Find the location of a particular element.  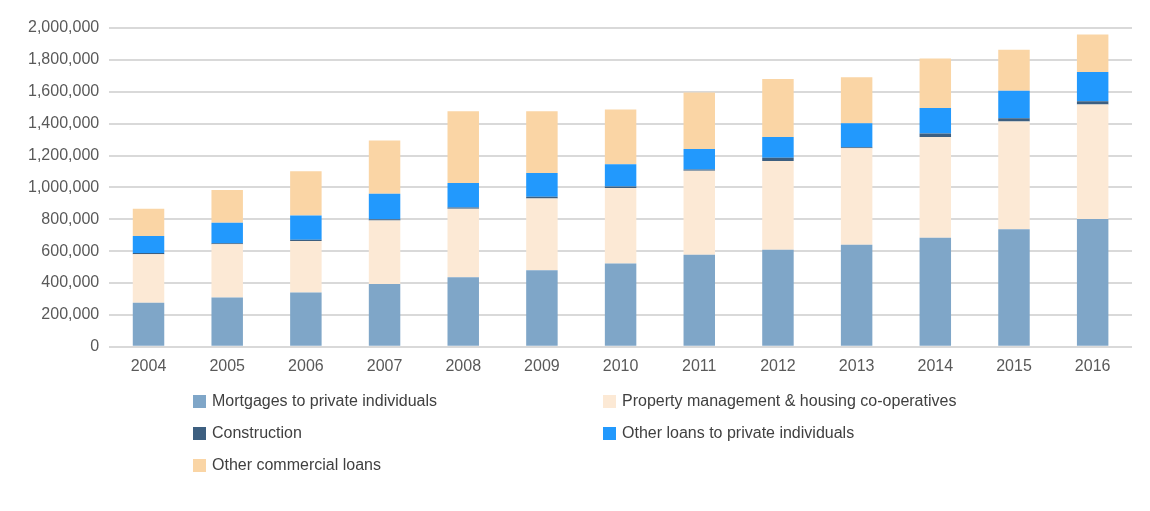

x-tick-label: 2008 is located at coordinates (463, 365).